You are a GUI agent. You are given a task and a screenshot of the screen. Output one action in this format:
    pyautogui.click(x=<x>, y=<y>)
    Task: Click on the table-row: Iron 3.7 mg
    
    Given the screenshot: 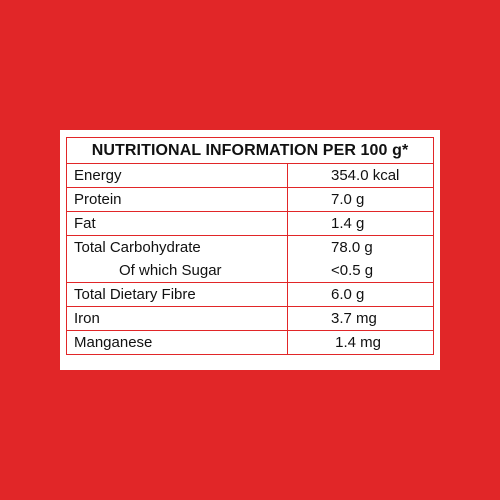 What is the action you would take?
    pyautogui.click(x=250, y=318)
    